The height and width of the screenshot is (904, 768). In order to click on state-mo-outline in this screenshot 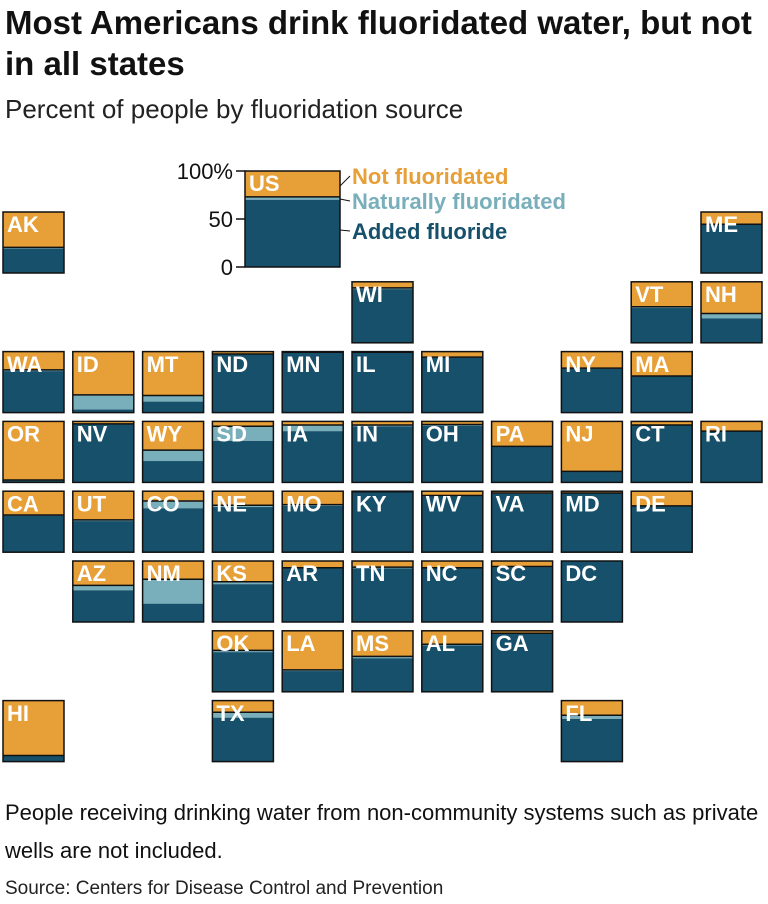, I will do `click(312, 521)`.